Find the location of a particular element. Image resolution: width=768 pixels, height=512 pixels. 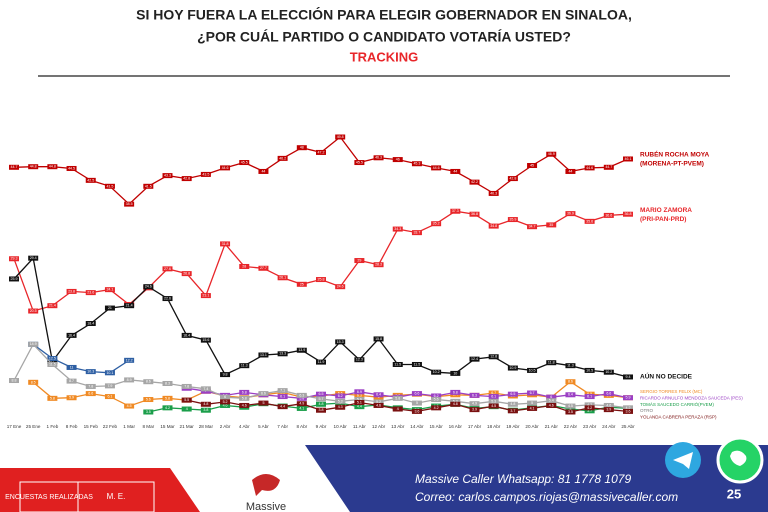

point-label: 3.6 is located at coordinates (628, 411).